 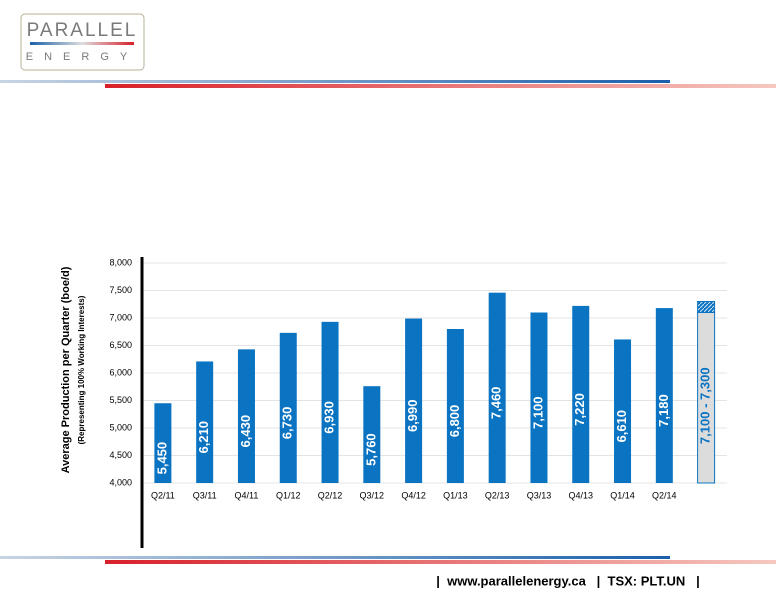 I want to click on value-label: 5,760, so click(x=370, y=449).